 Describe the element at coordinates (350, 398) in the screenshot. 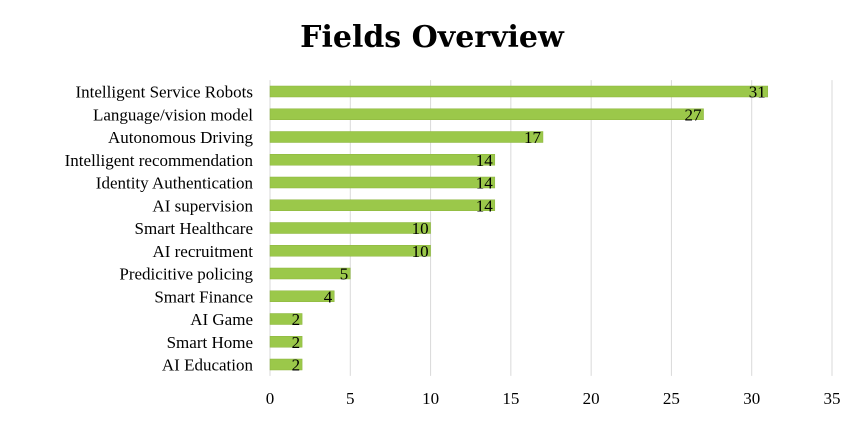

I see `x-tick-label: 5` at that location.